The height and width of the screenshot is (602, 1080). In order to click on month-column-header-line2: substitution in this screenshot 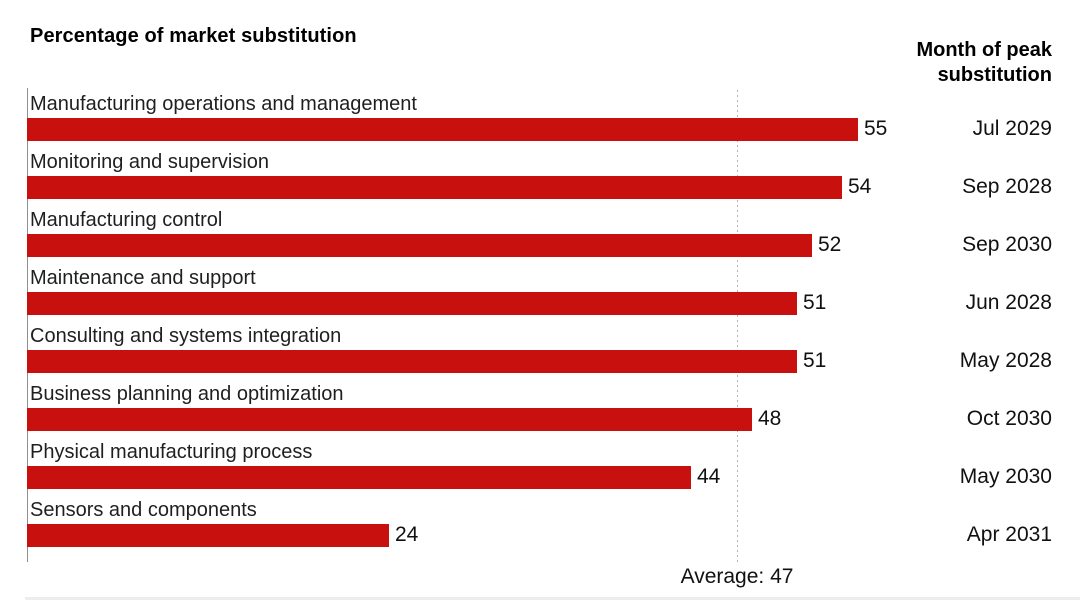, I will do `click(994, 75)`.